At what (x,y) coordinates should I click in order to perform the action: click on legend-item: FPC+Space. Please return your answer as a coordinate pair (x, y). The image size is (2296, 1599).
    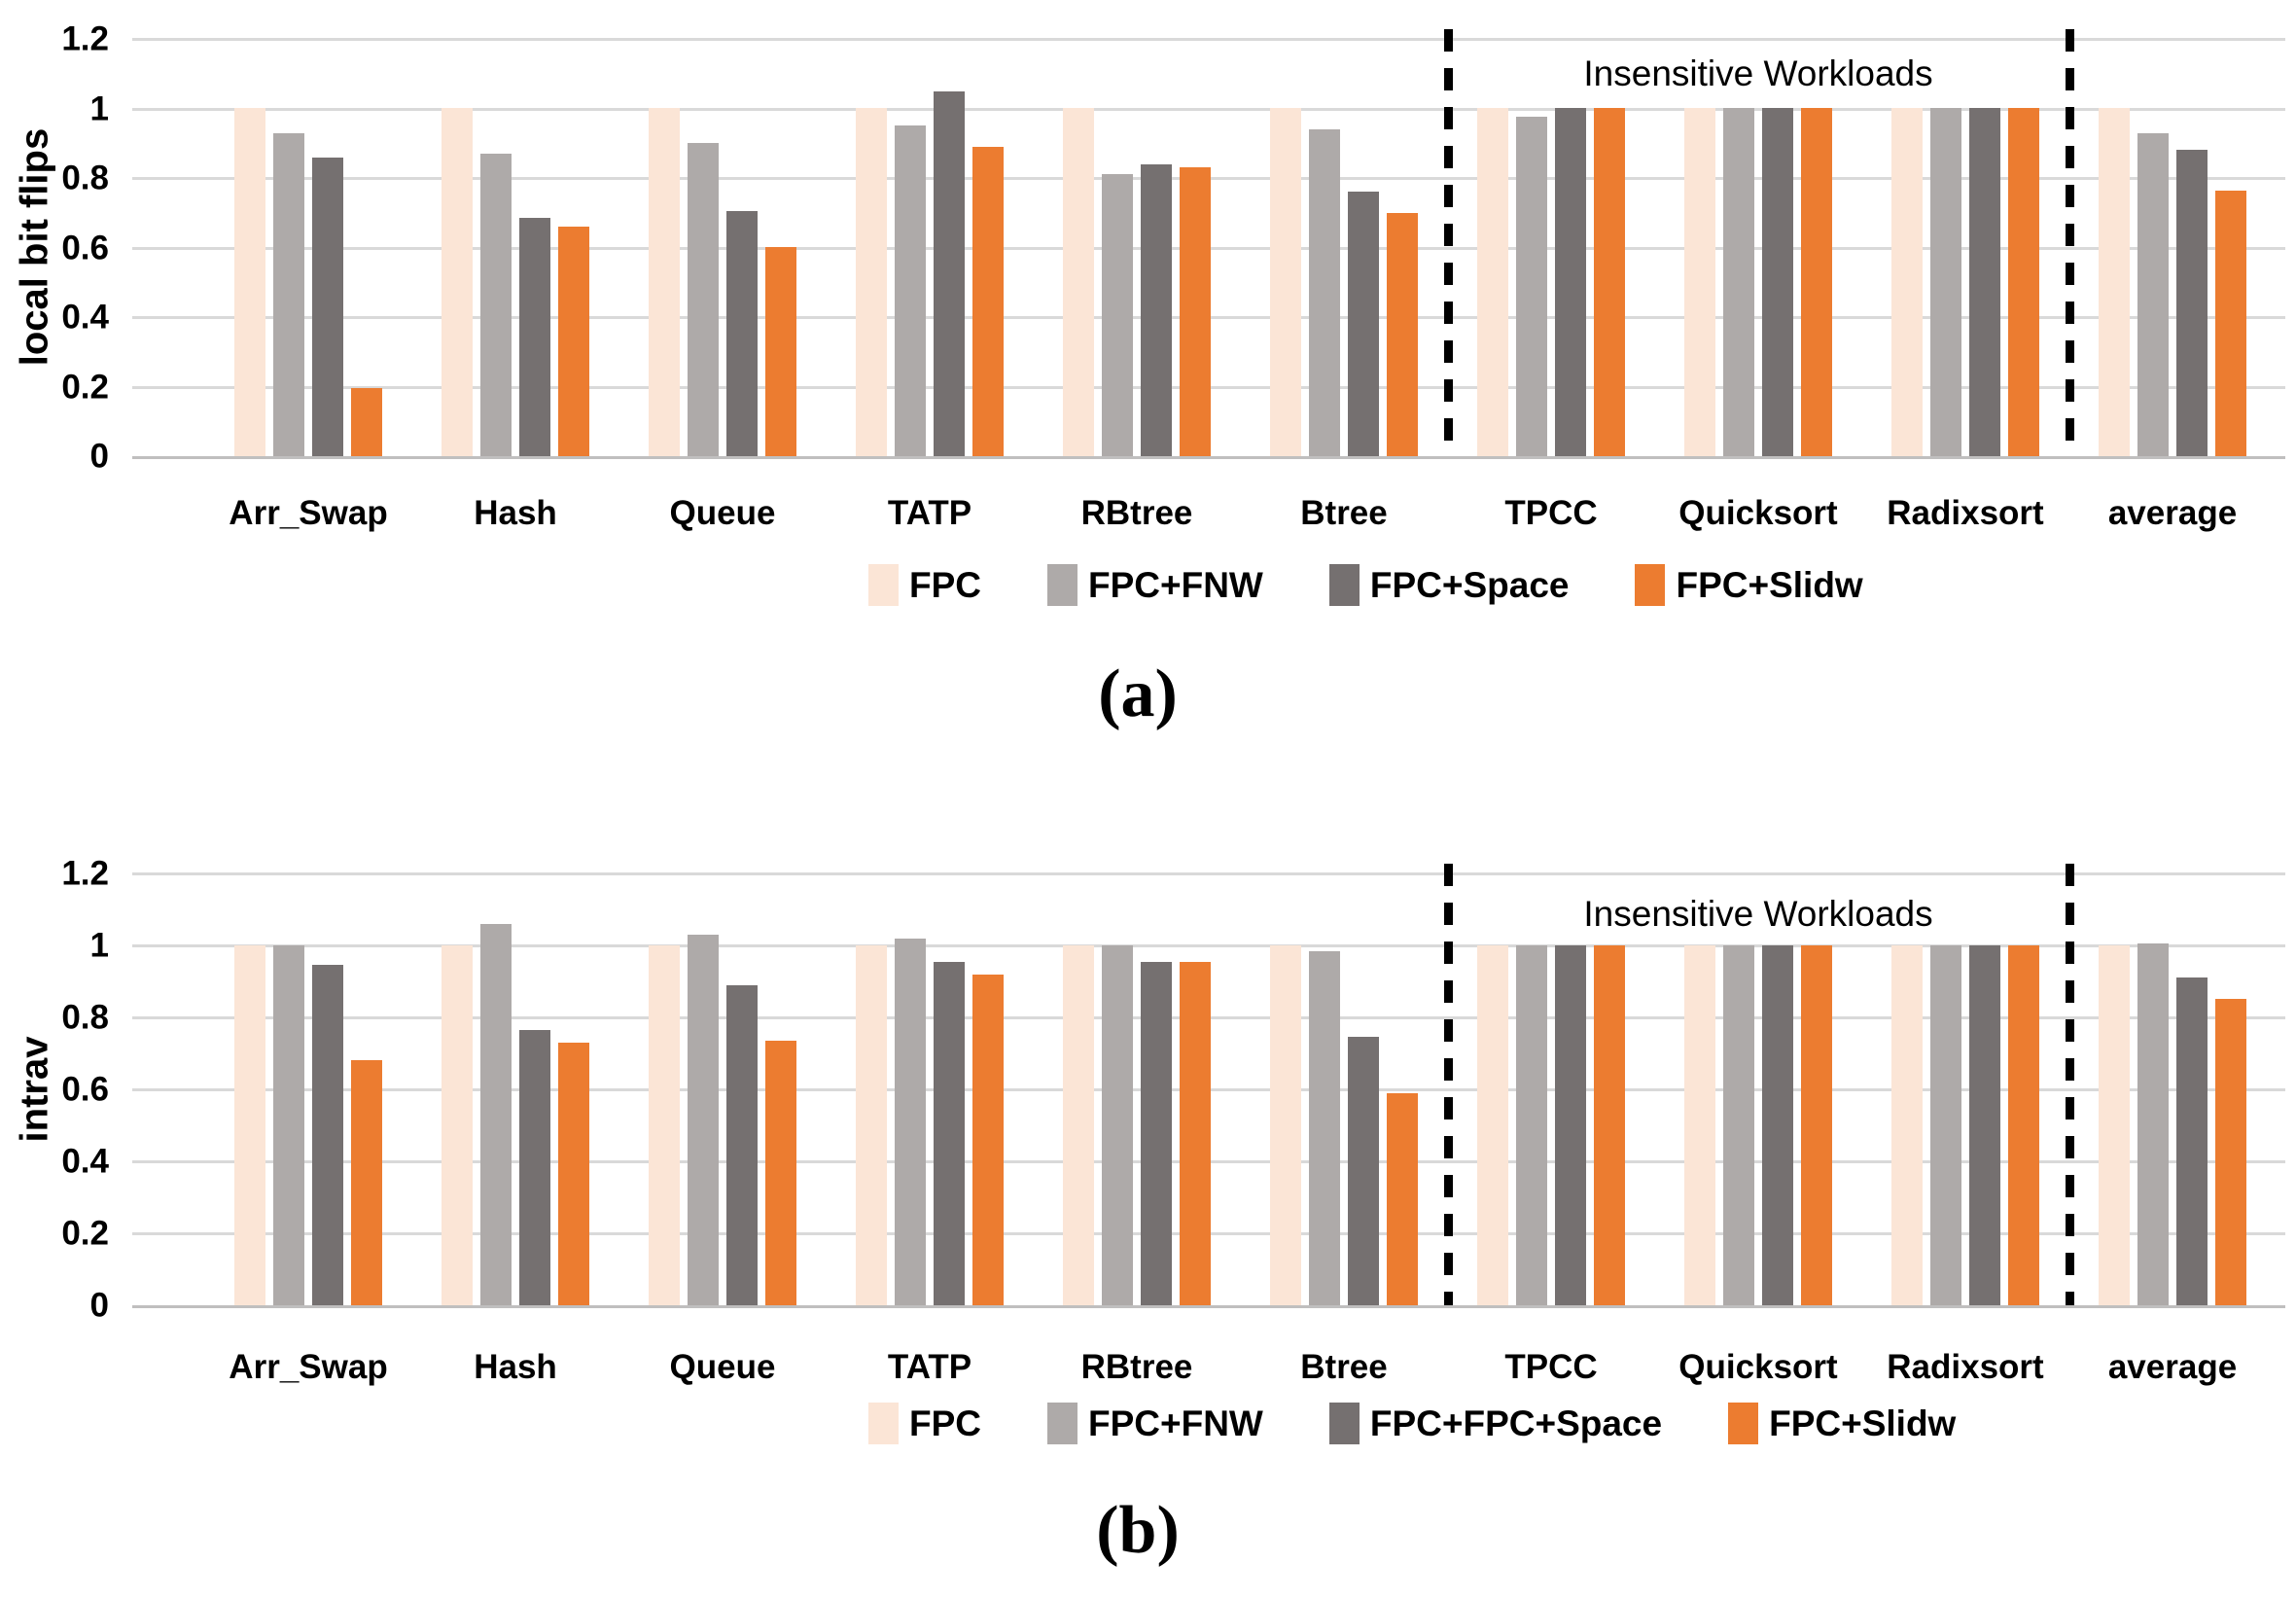
    Looking at the image, I should click on (1449, 585).